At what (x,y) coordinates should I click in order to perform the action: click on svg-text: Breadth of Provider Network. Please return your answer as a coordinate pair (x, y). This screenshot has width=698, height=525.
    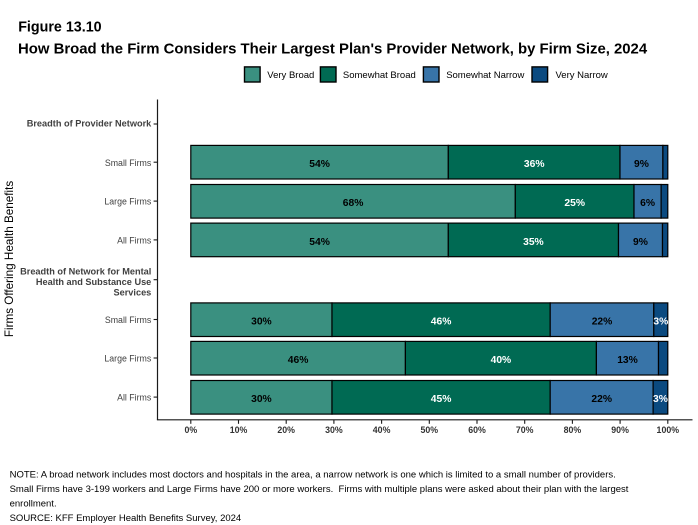
    Looking at the image, I should click on (89, 124).